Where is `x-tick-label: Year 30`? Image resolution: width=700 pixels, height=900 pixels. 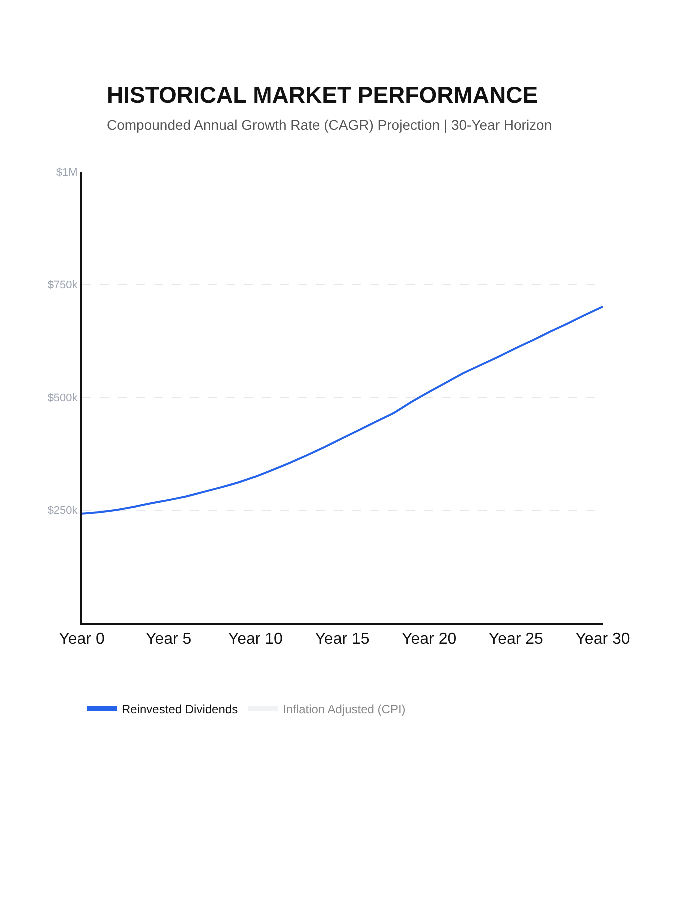 x-tick-label: Year 30 is located at coordinates (603, 639).